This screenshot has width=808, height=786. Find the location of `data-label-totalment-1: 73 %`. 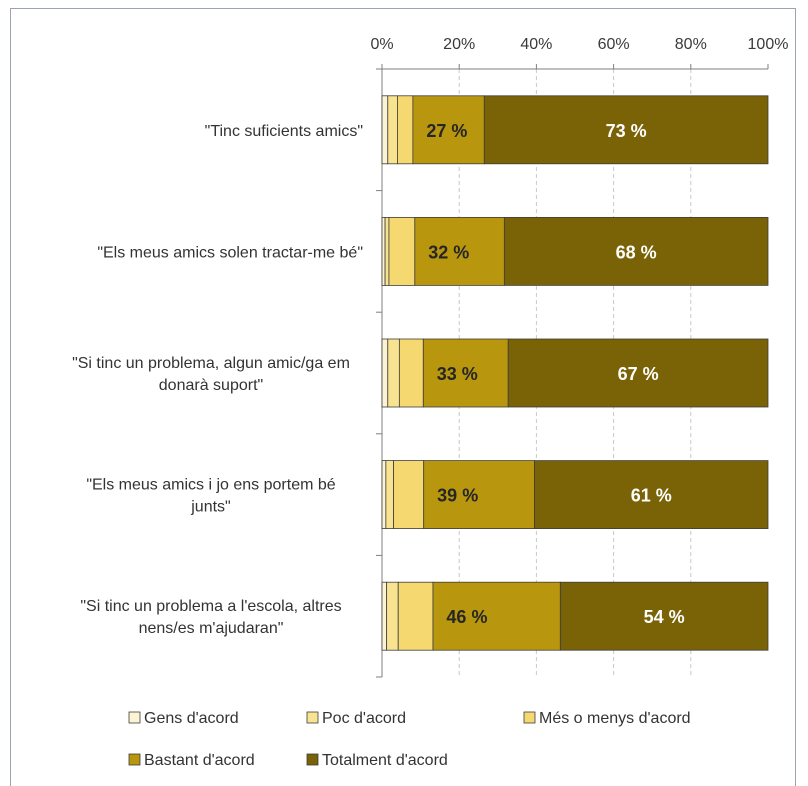

data-label-totalment-1: 73 % is located at coordinates (626, 131).